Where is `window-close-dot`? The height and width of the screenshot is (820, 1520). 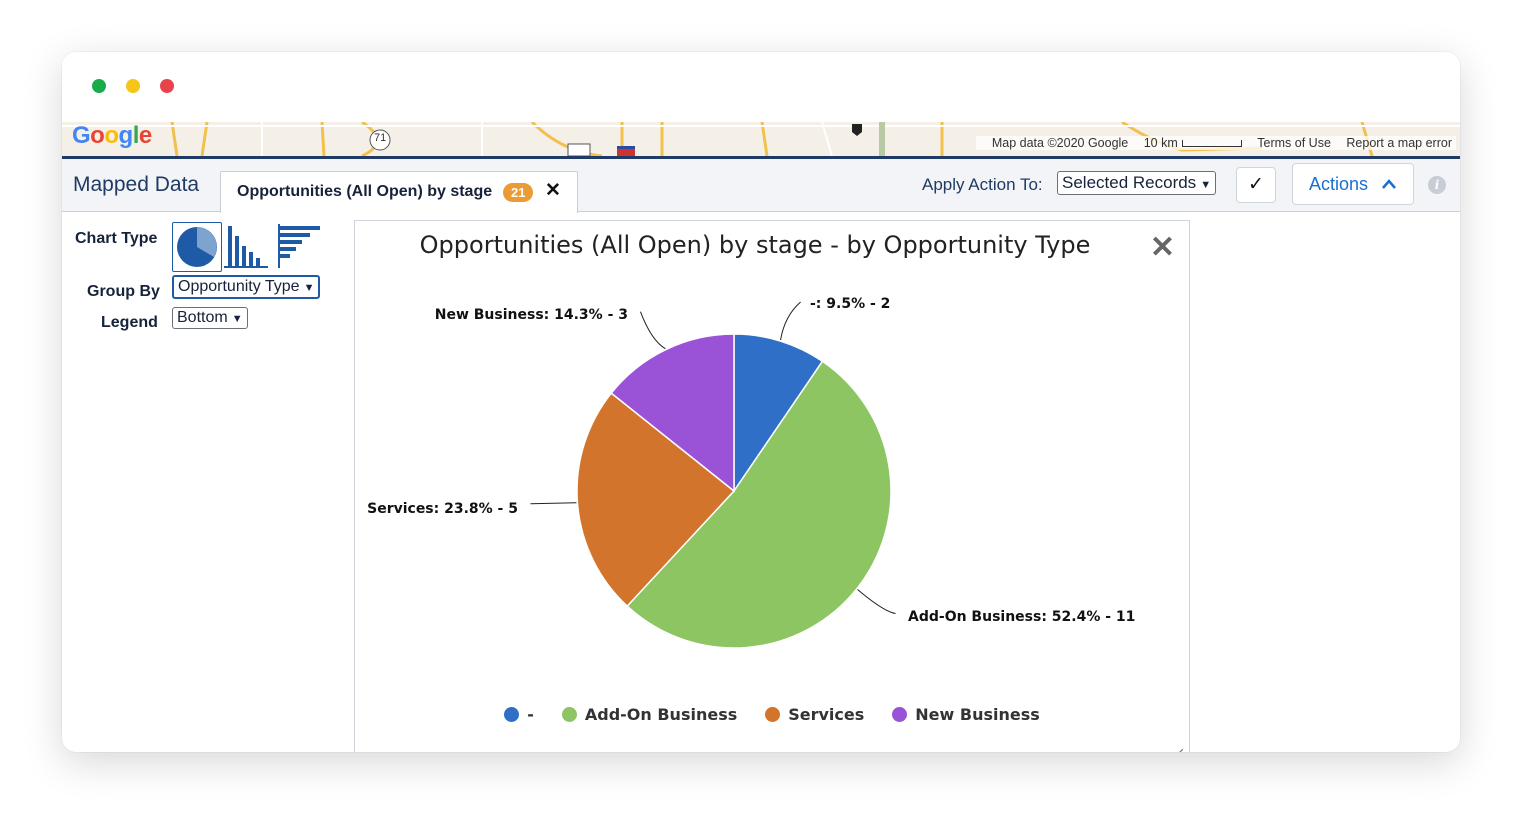 window-close-dot is located at coordinates (99, 86).